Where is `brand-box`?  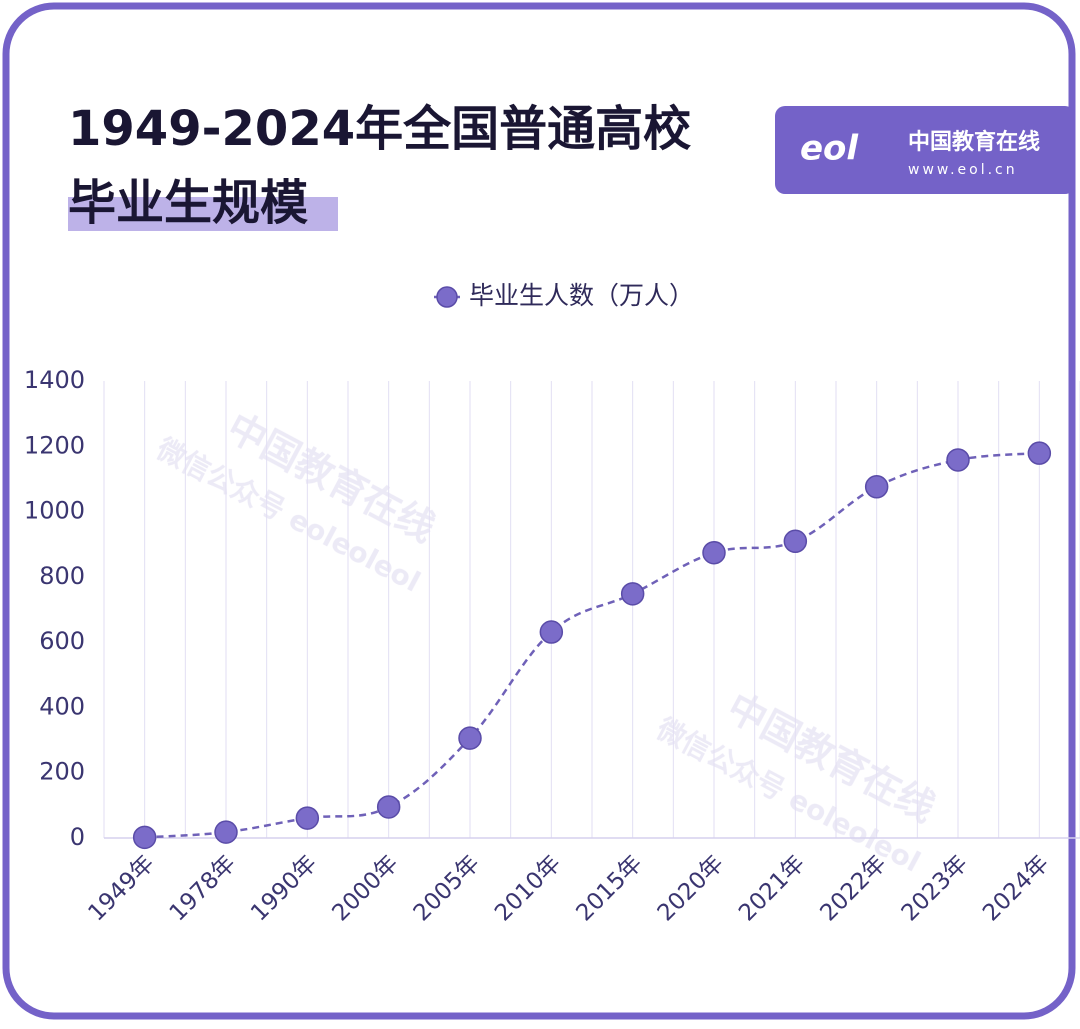 brand-box is located at coordinates (925, 150).